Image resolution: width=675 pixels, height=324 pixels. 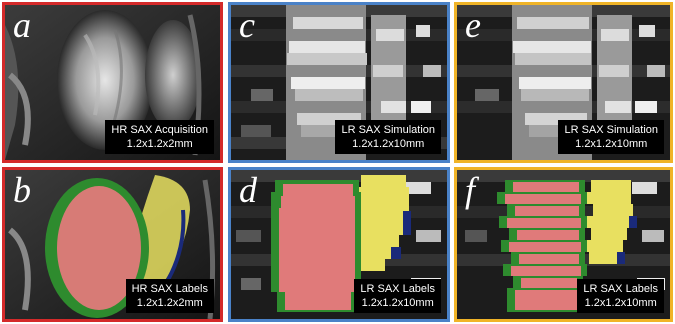 What do you see at coordinates (159, 137) in the screenshot?
I see `panel-caption: HR SAX Acquisition 1.2x1.2x2mm` at bounding box center [159, 137].